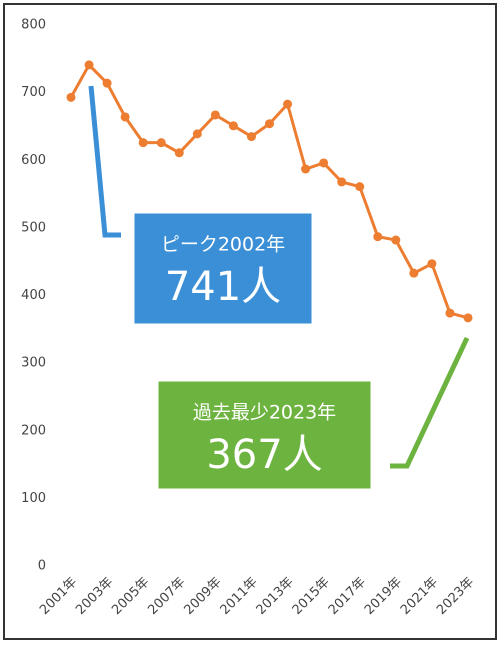 This screenshot has width=500, height=647. I want to click on y-tick-label: 300, so click(33, 363).